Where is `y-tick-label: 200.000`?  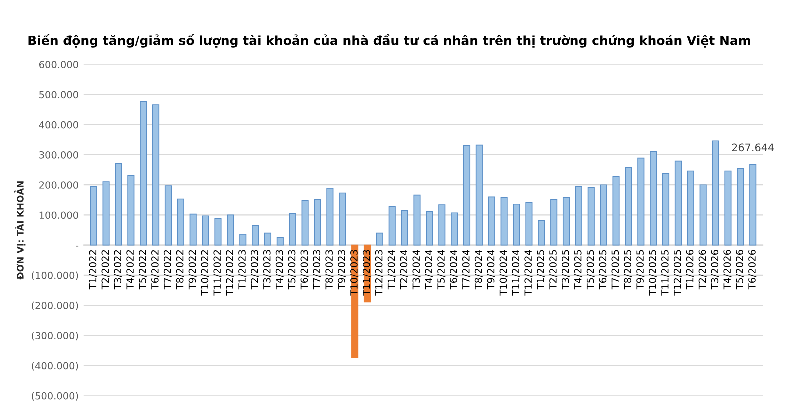
y-tick-label: 200.000 is located at coordinates (59, 185).